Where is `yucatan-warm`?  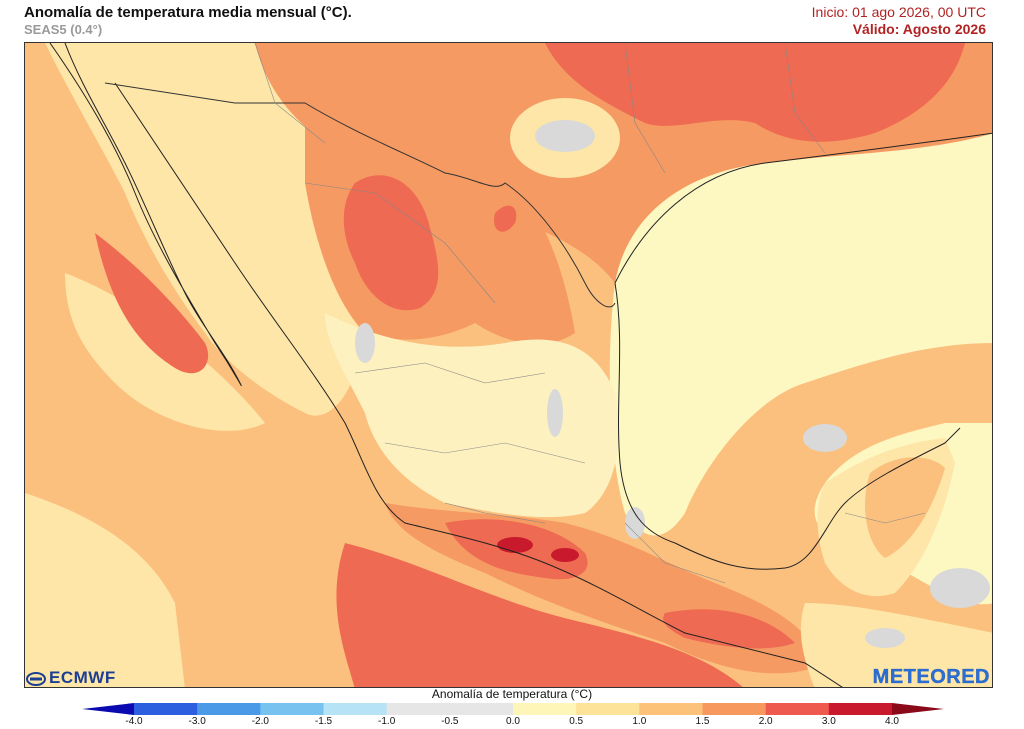
yucatan-warm is located at coordinates (905, 507).